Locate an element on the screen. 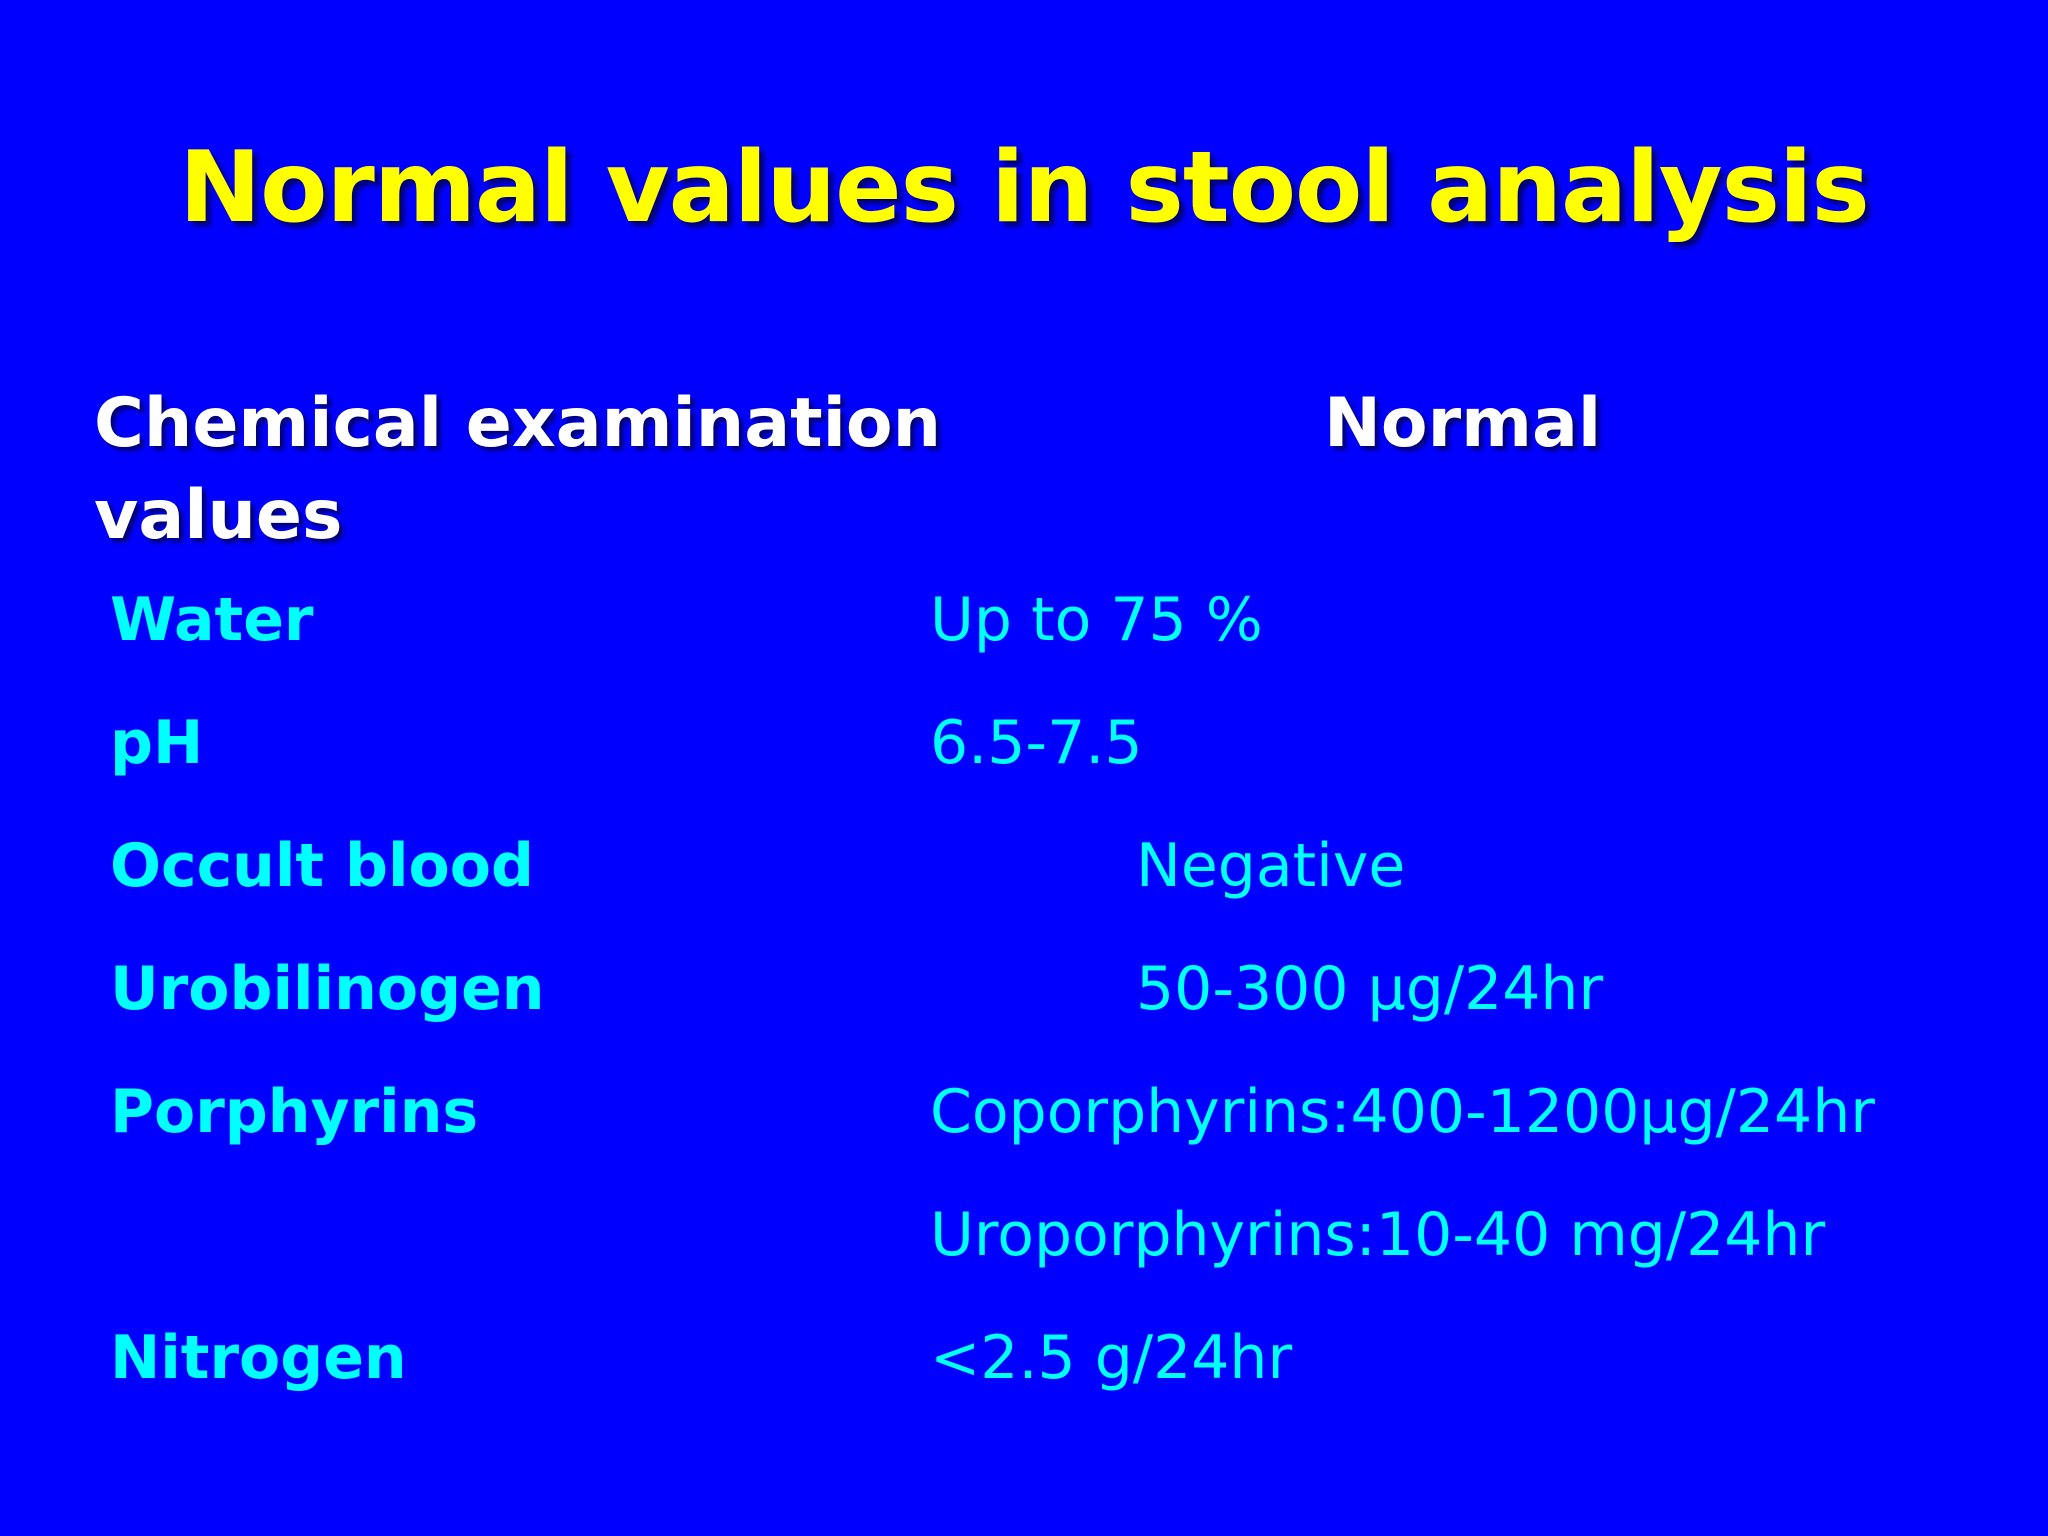 The image size is (2048, 1536). row-label-ph: pH is located at coordinates (157, 743).